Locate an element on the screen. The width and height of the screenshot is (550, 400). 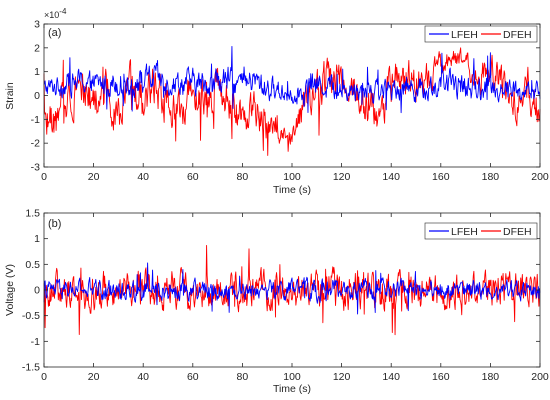
y-tick-label: 1.5 is located at coordinates (32, 214).